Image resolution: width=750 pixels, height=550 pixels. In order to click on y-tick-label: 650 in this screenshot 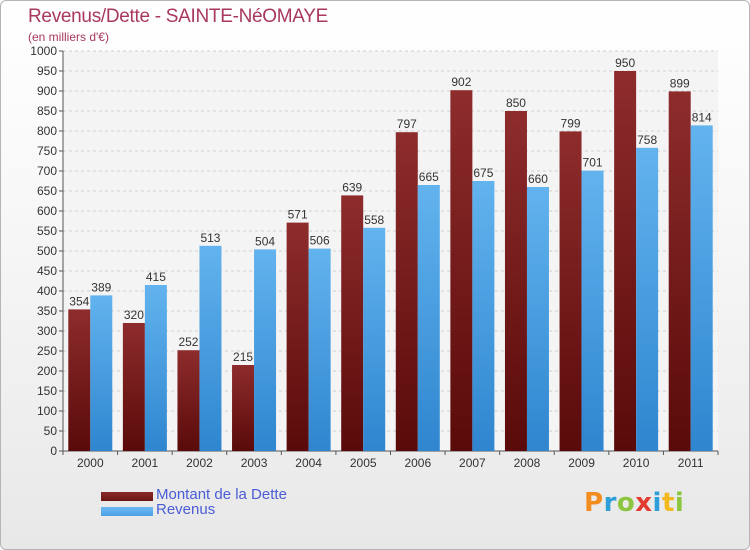, I will do `click(47, 191)`.